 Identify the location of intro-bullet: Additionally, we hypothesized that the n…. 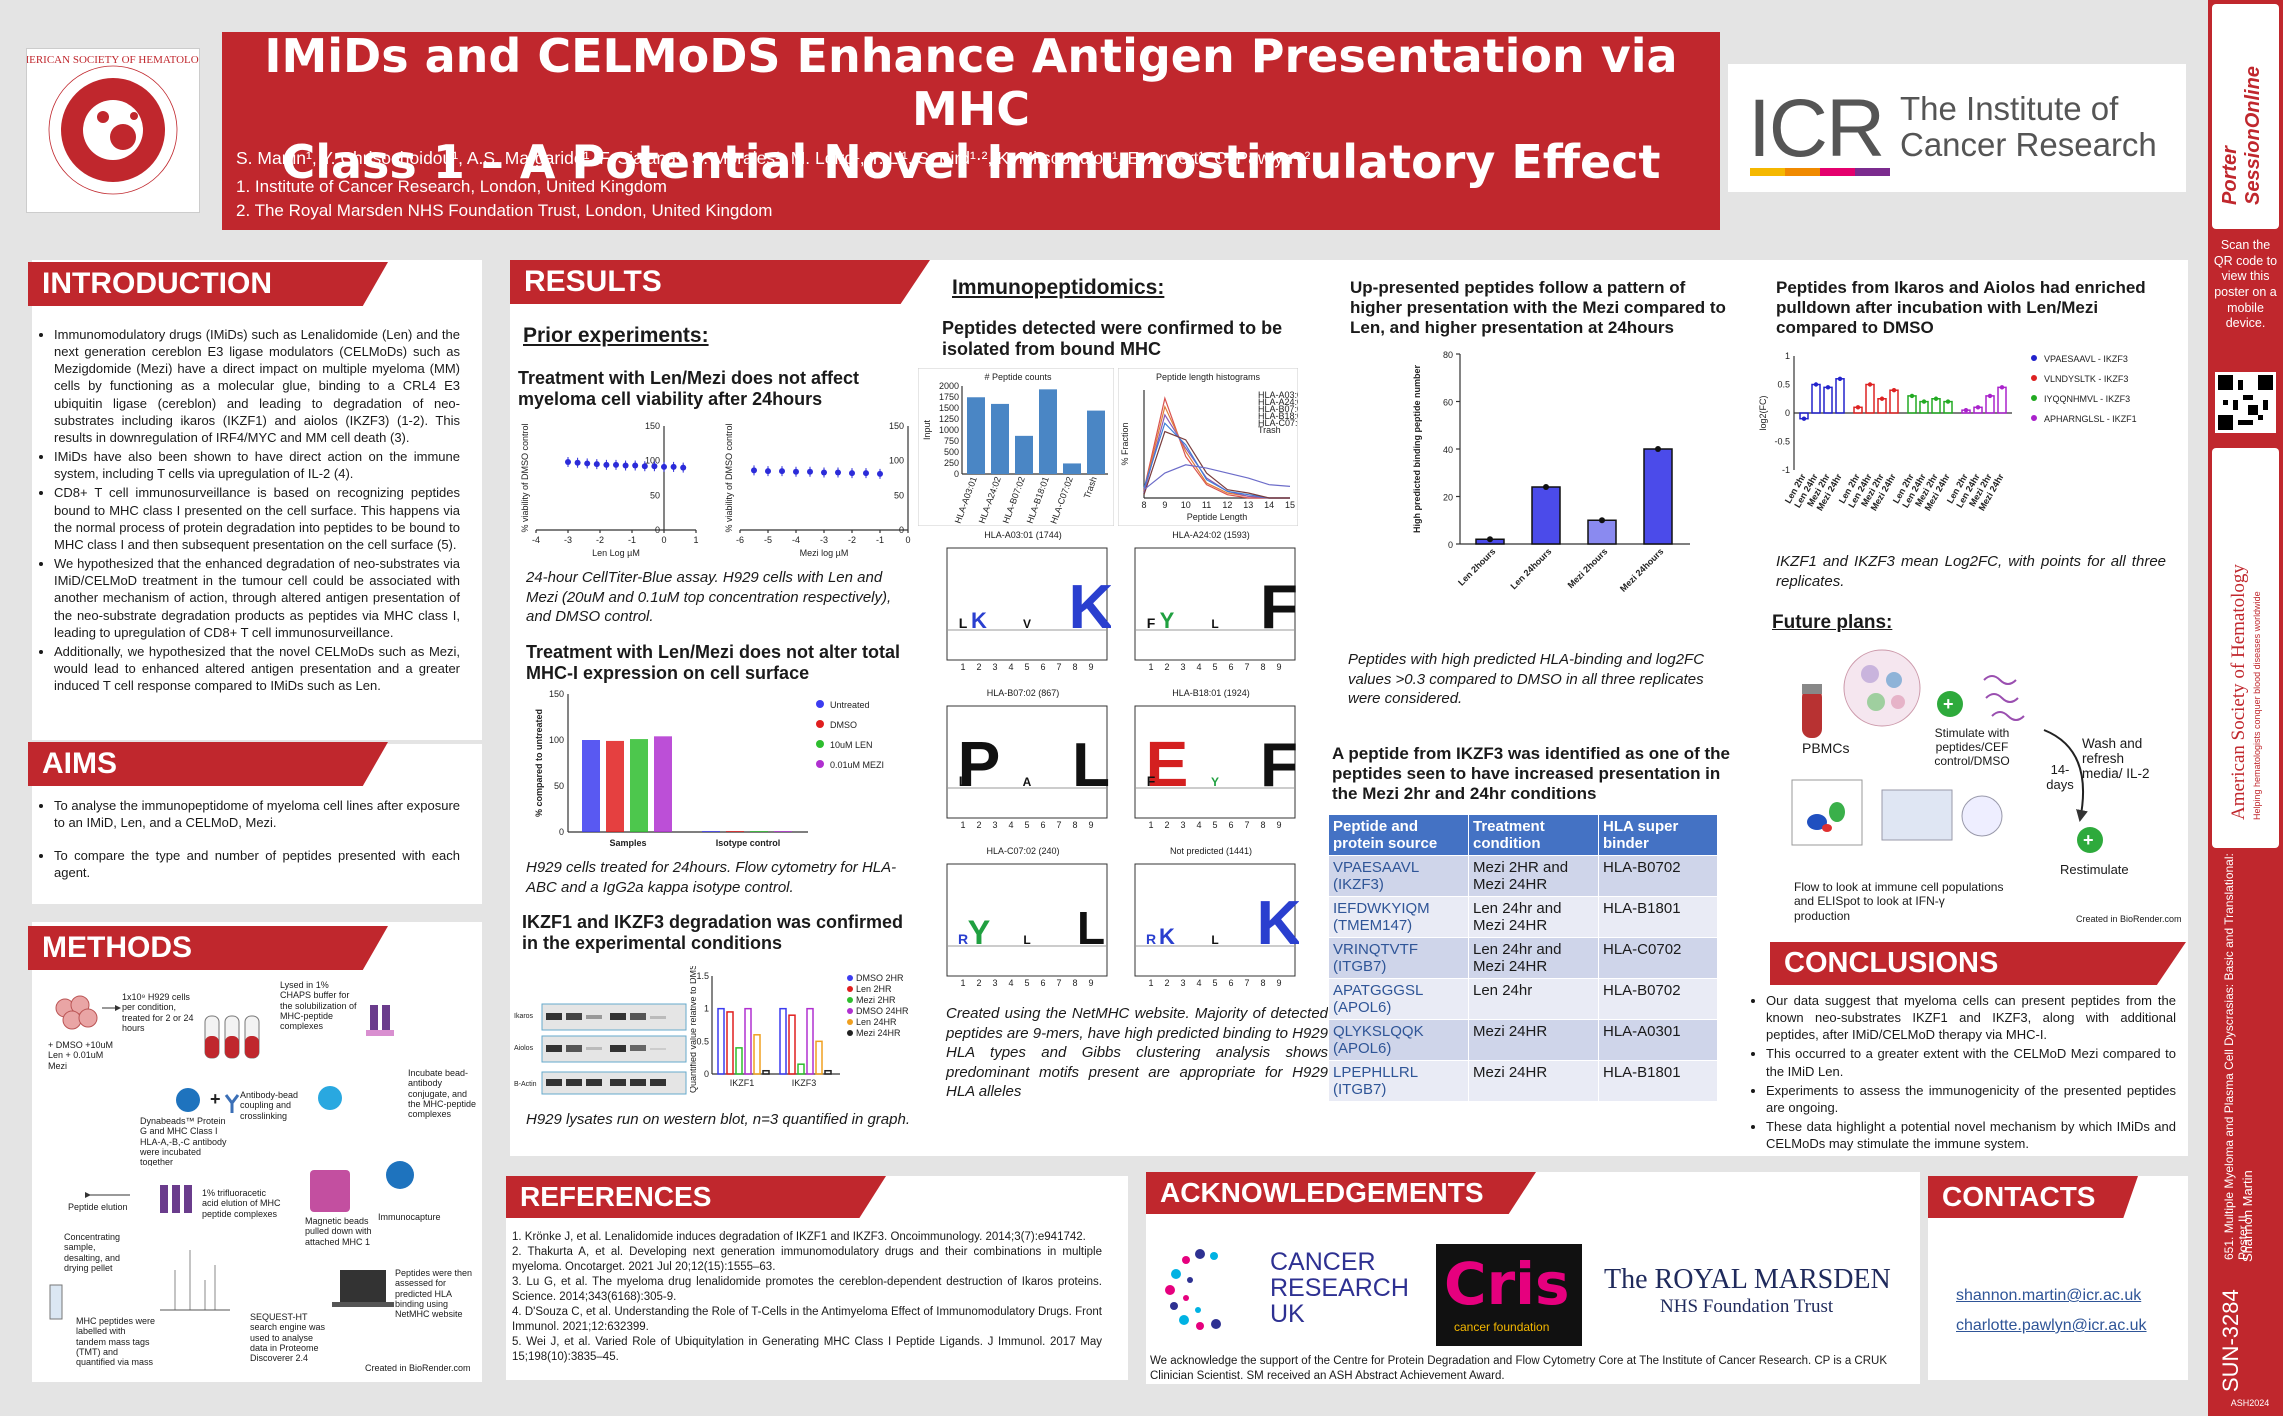
(257, 668).